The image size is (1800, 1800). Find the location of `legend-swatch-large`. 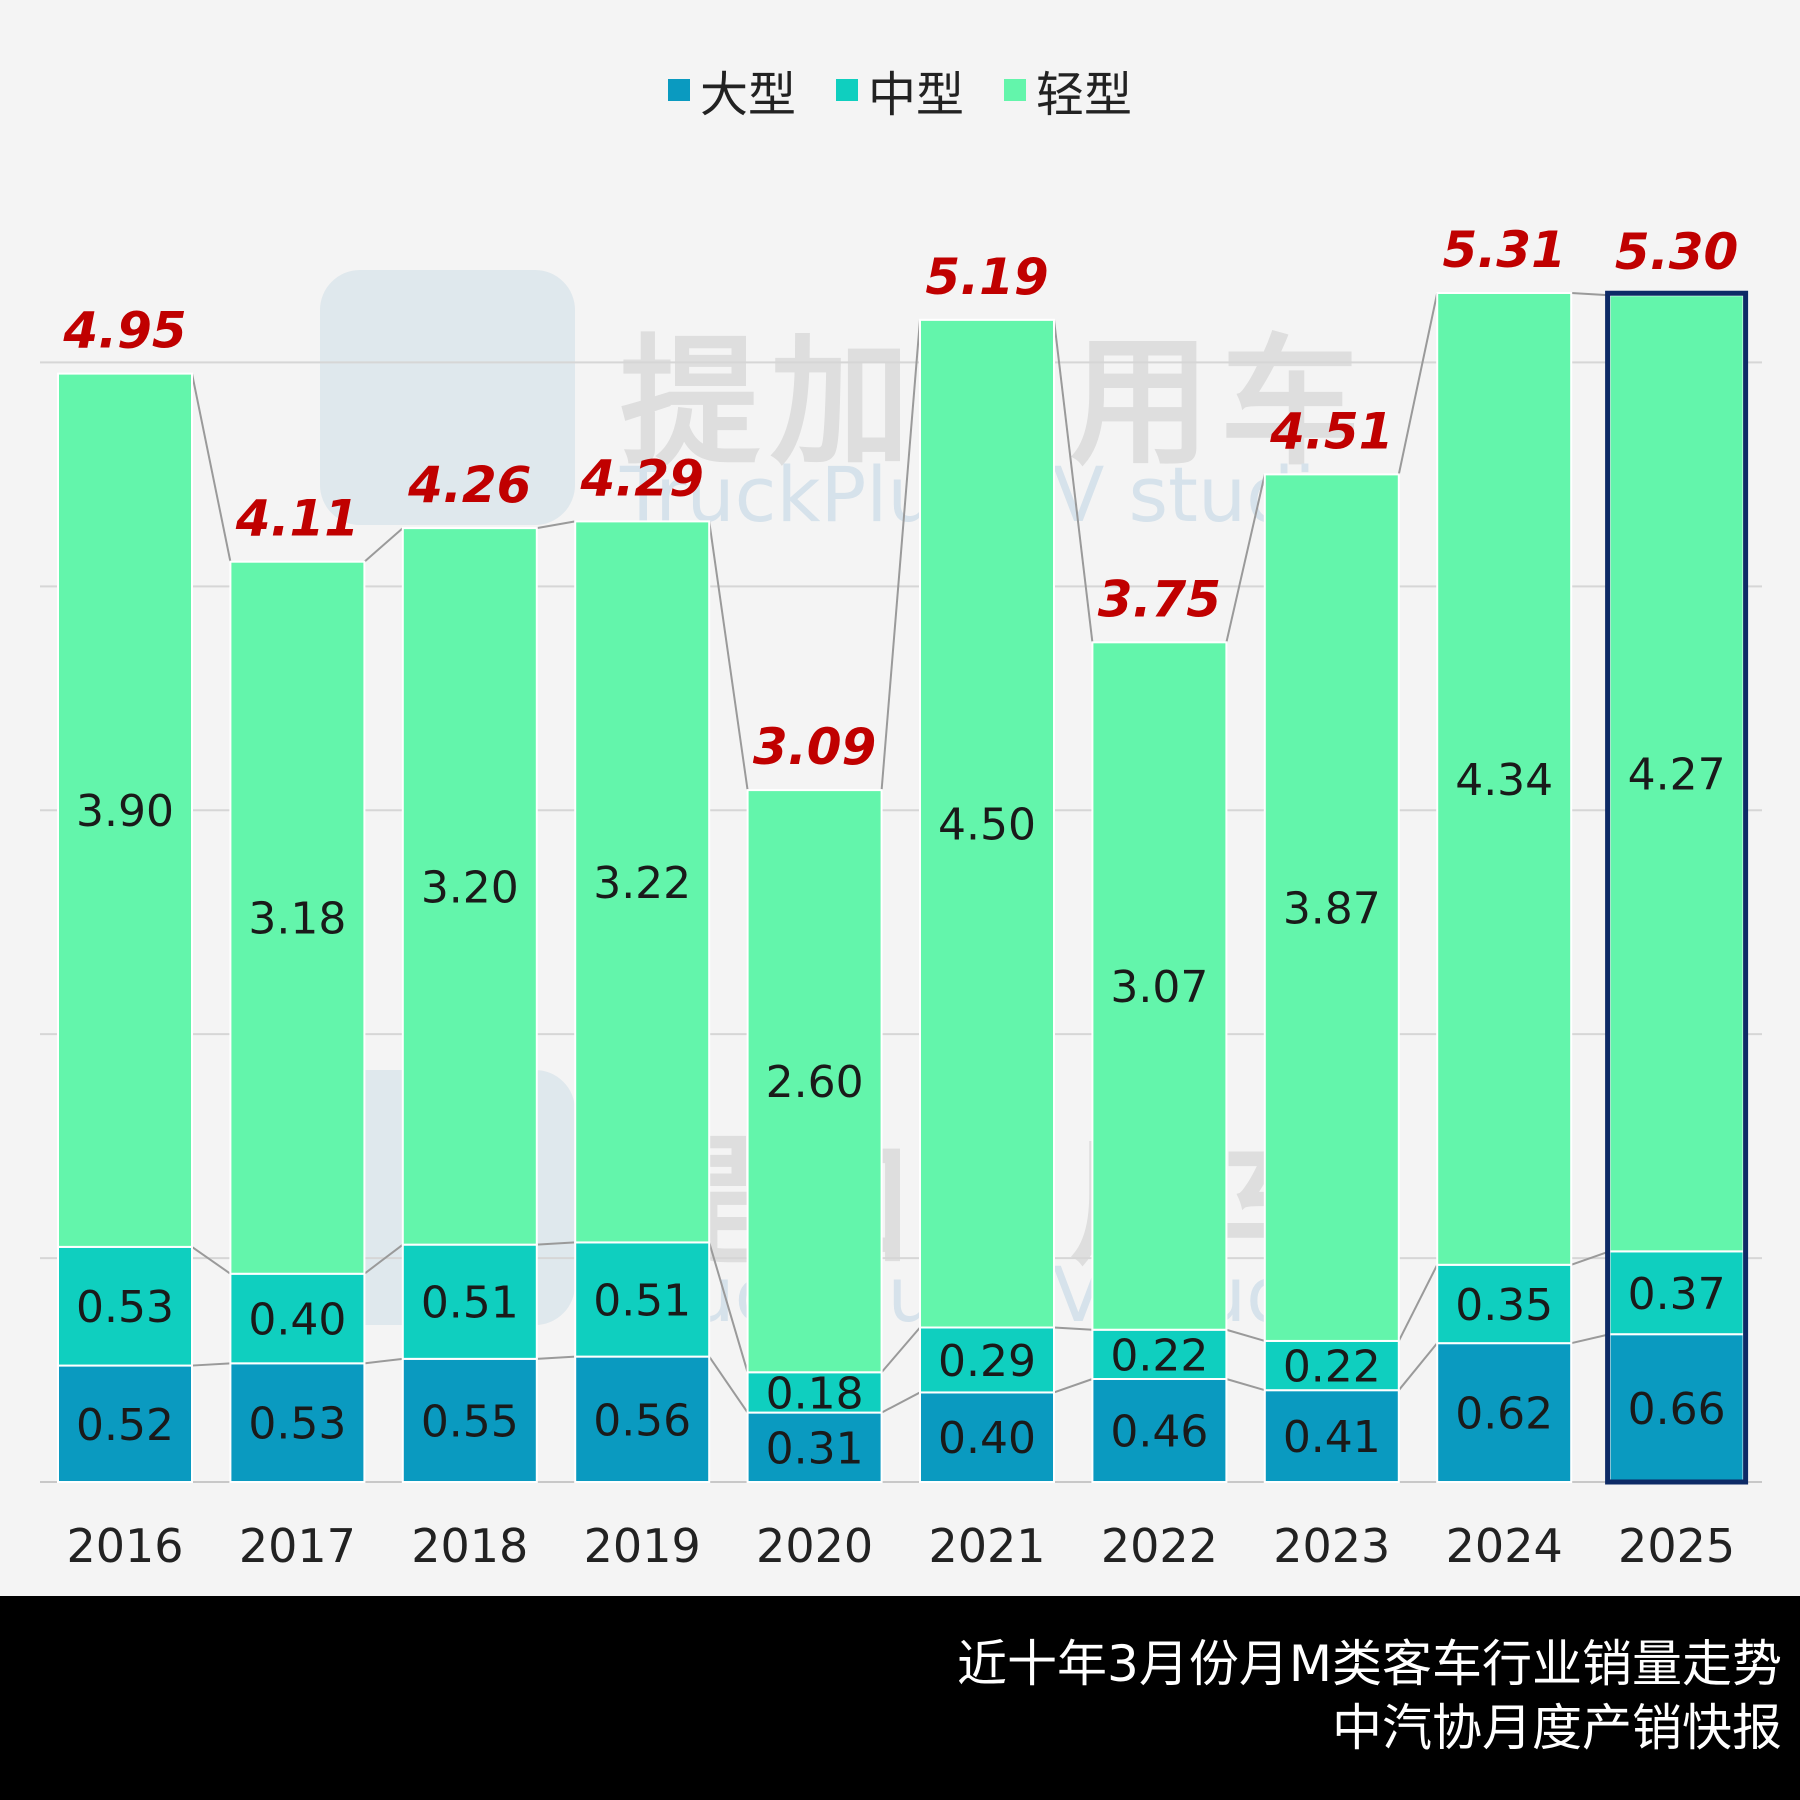

legend-swatch-large is located at coordinates (678, 90).